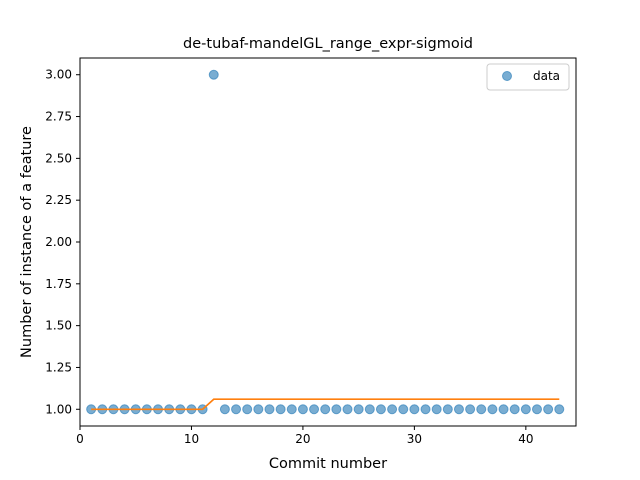 Image resolution: width=640 pixels, height=480 pixels. I want to click on y-tick-label: 2.25, so click(58, 200).